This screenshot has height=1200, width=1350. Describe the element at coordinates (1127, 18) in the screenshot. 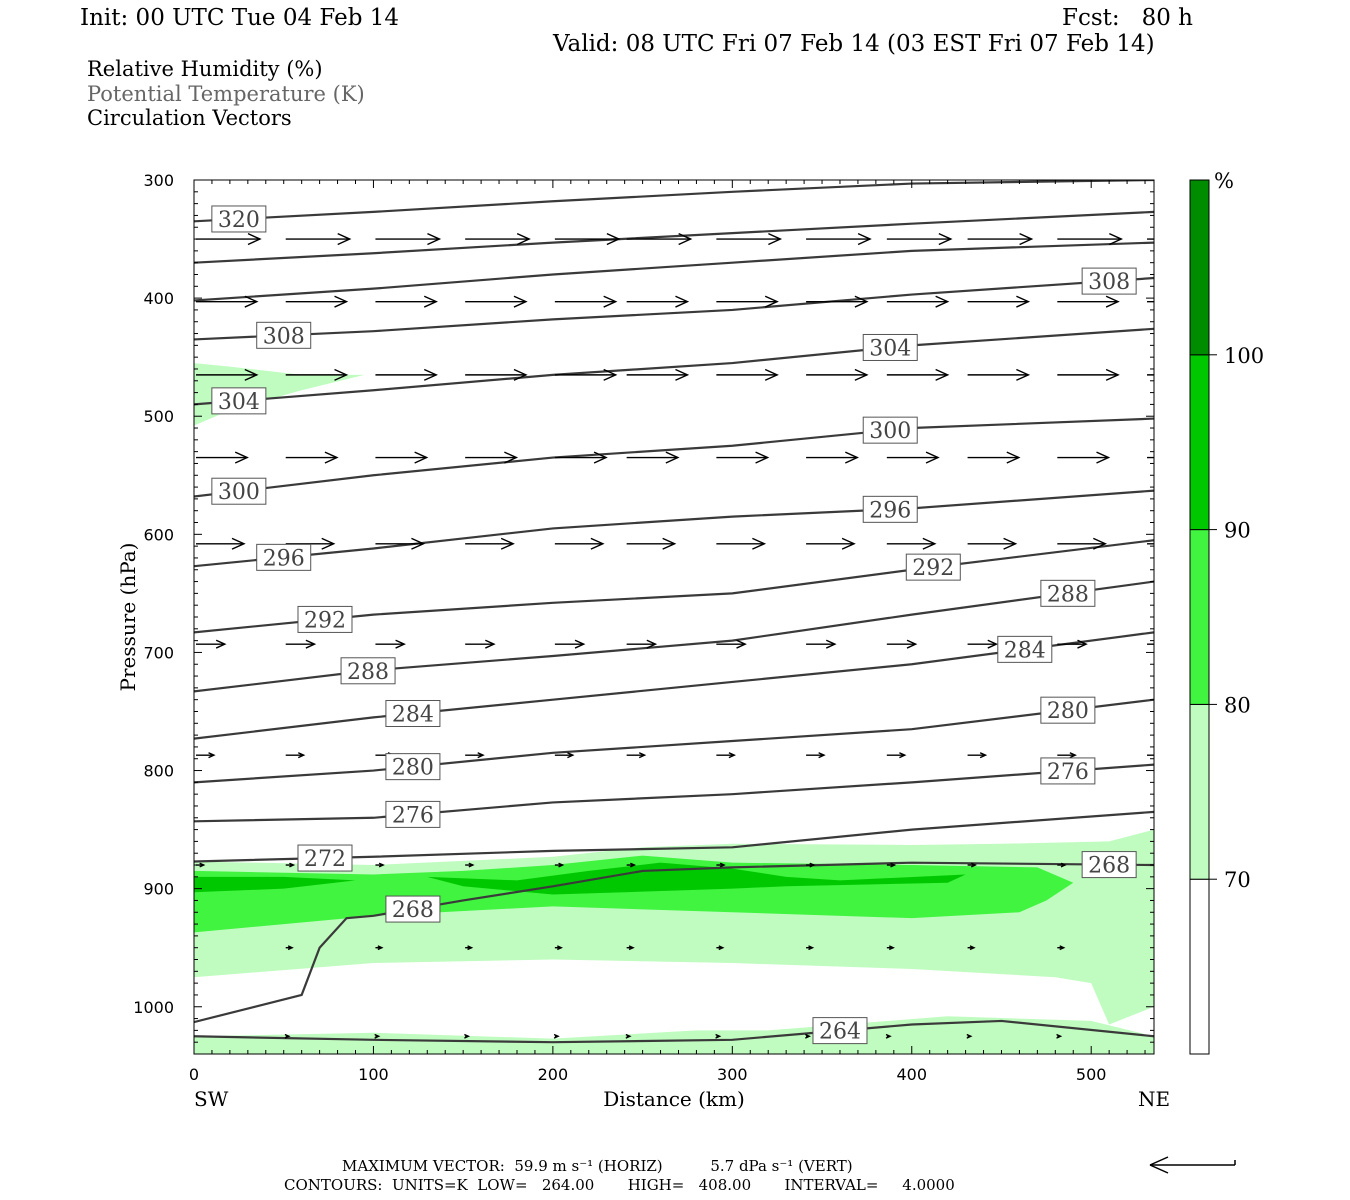

I see `forecast-hour: Fcst: 80 h` at that location.